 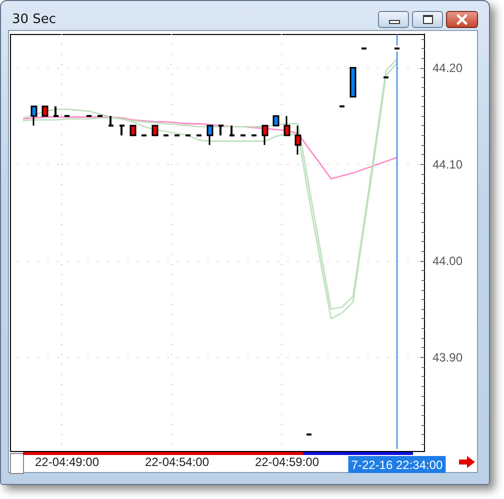 What do you see at coordinates (287, 462) in the screenshot?
I see `x-tick-label: 22-04:59:00` at bounding box center [287, 462].